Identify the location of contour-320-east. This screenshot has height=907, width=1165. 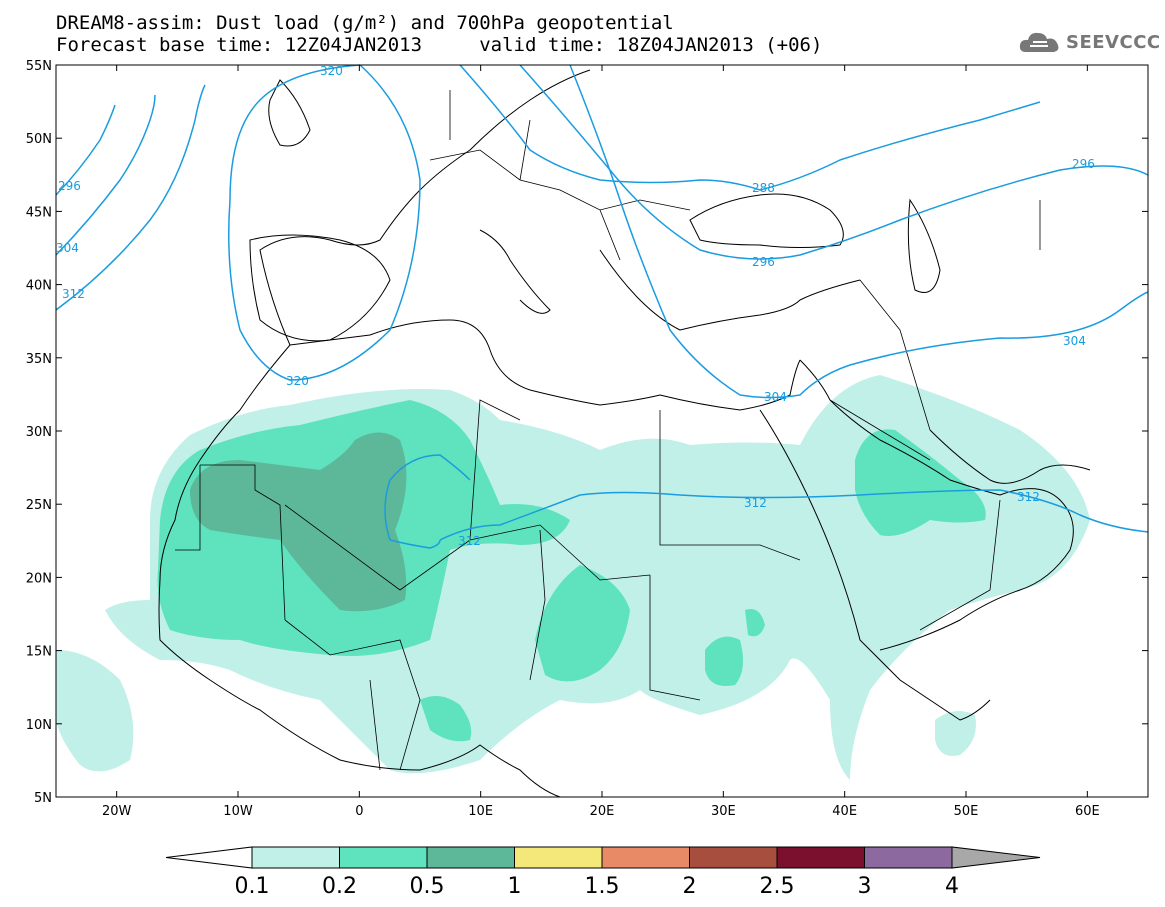
(355, 222).